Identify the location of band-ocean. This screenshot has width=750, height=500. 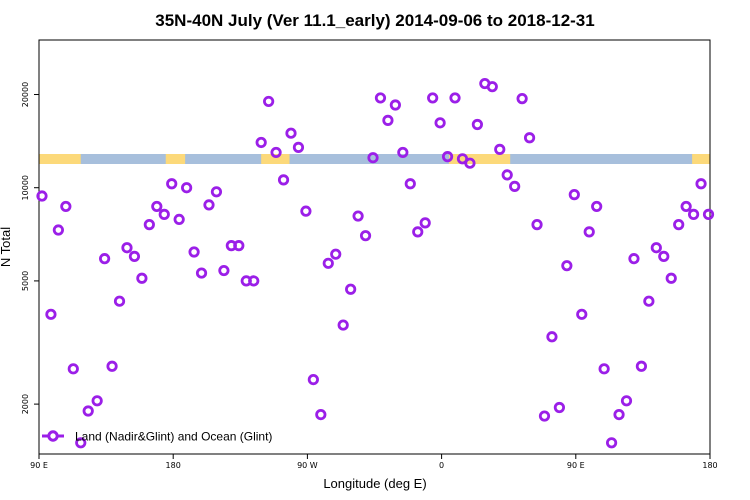
(374, 159).